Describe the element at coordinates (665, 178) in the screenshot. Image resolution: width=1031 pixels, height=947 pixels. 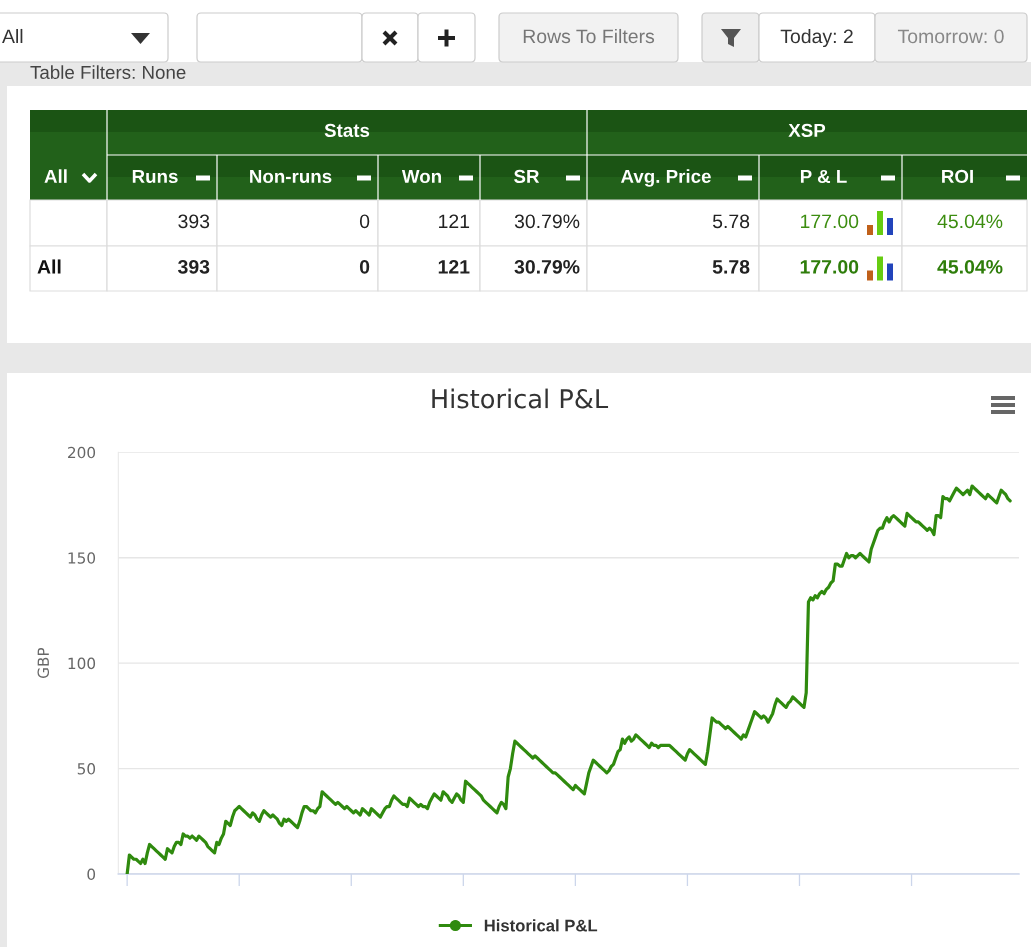
I see `text: Avg. Price` at that location.